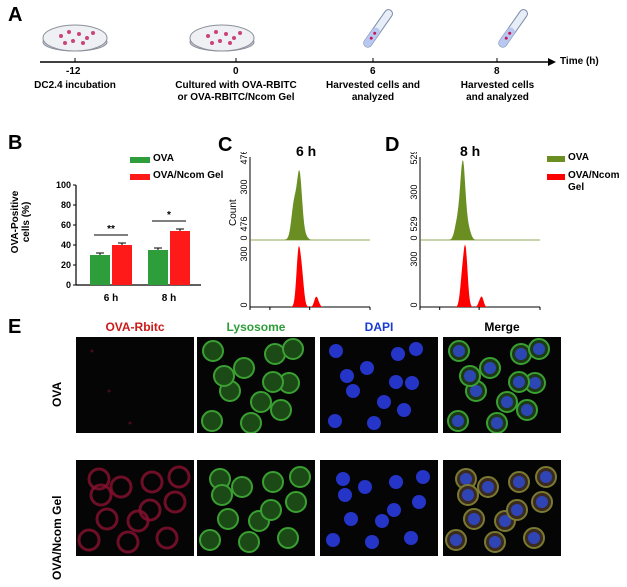 Image resolution: width=627 pixels, height=587 pixels. Describe the element at coordinates (15, 327) in the screenshot. I see `panel-letter-e: E` at that location.